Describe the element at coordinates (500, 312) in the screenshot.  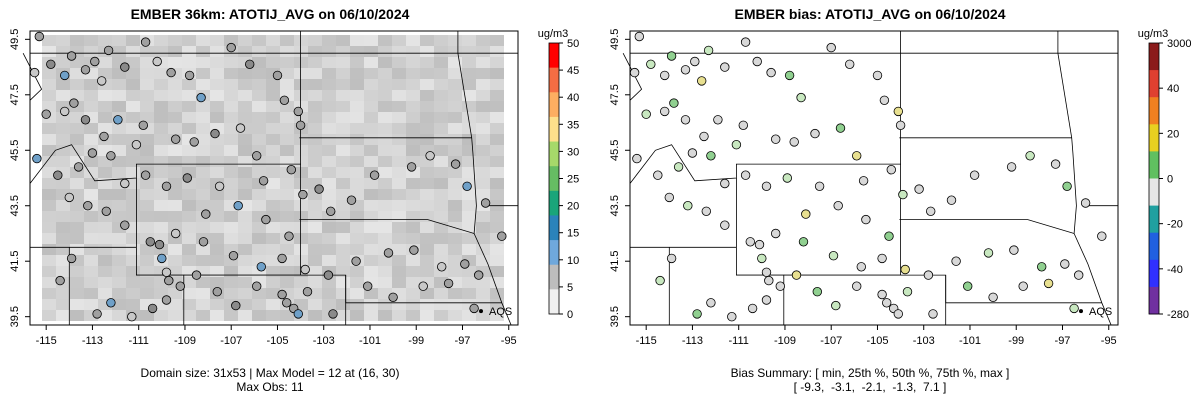
I see `aqs-label: AQS` at that location.